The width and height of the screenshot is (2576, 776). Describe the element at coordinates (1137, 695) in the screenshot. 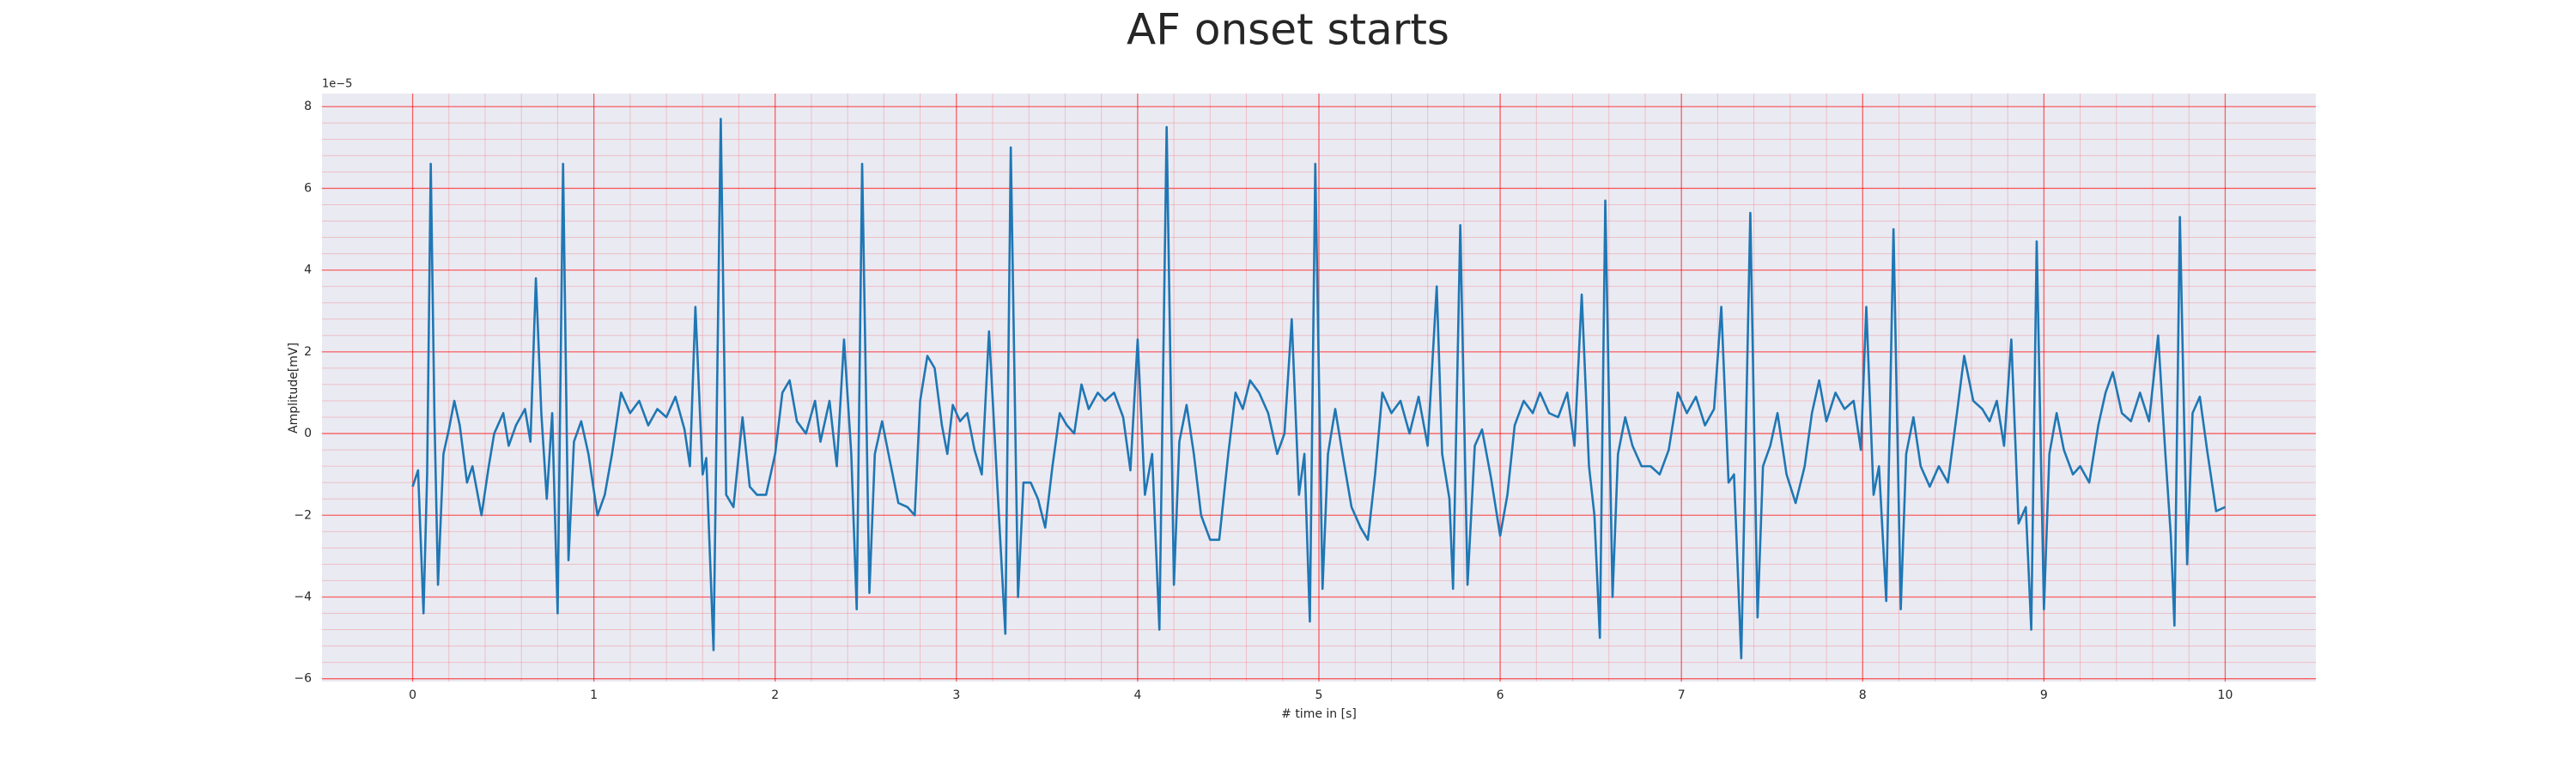

I see `x-tick-label: 4` at that location.